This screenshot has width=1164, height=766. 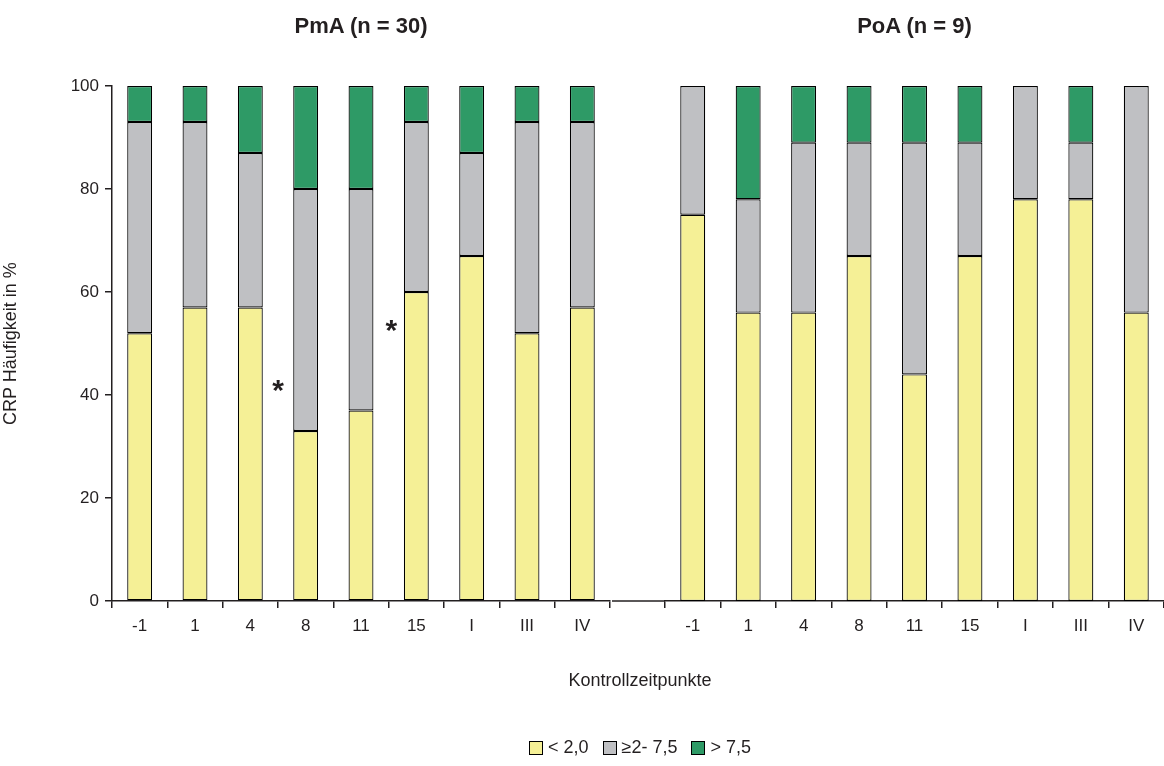 What do you see at coordinates (730, 747) in the screenshot?
I see `legend-label: > 7,5` at bounding box center [730, 747].